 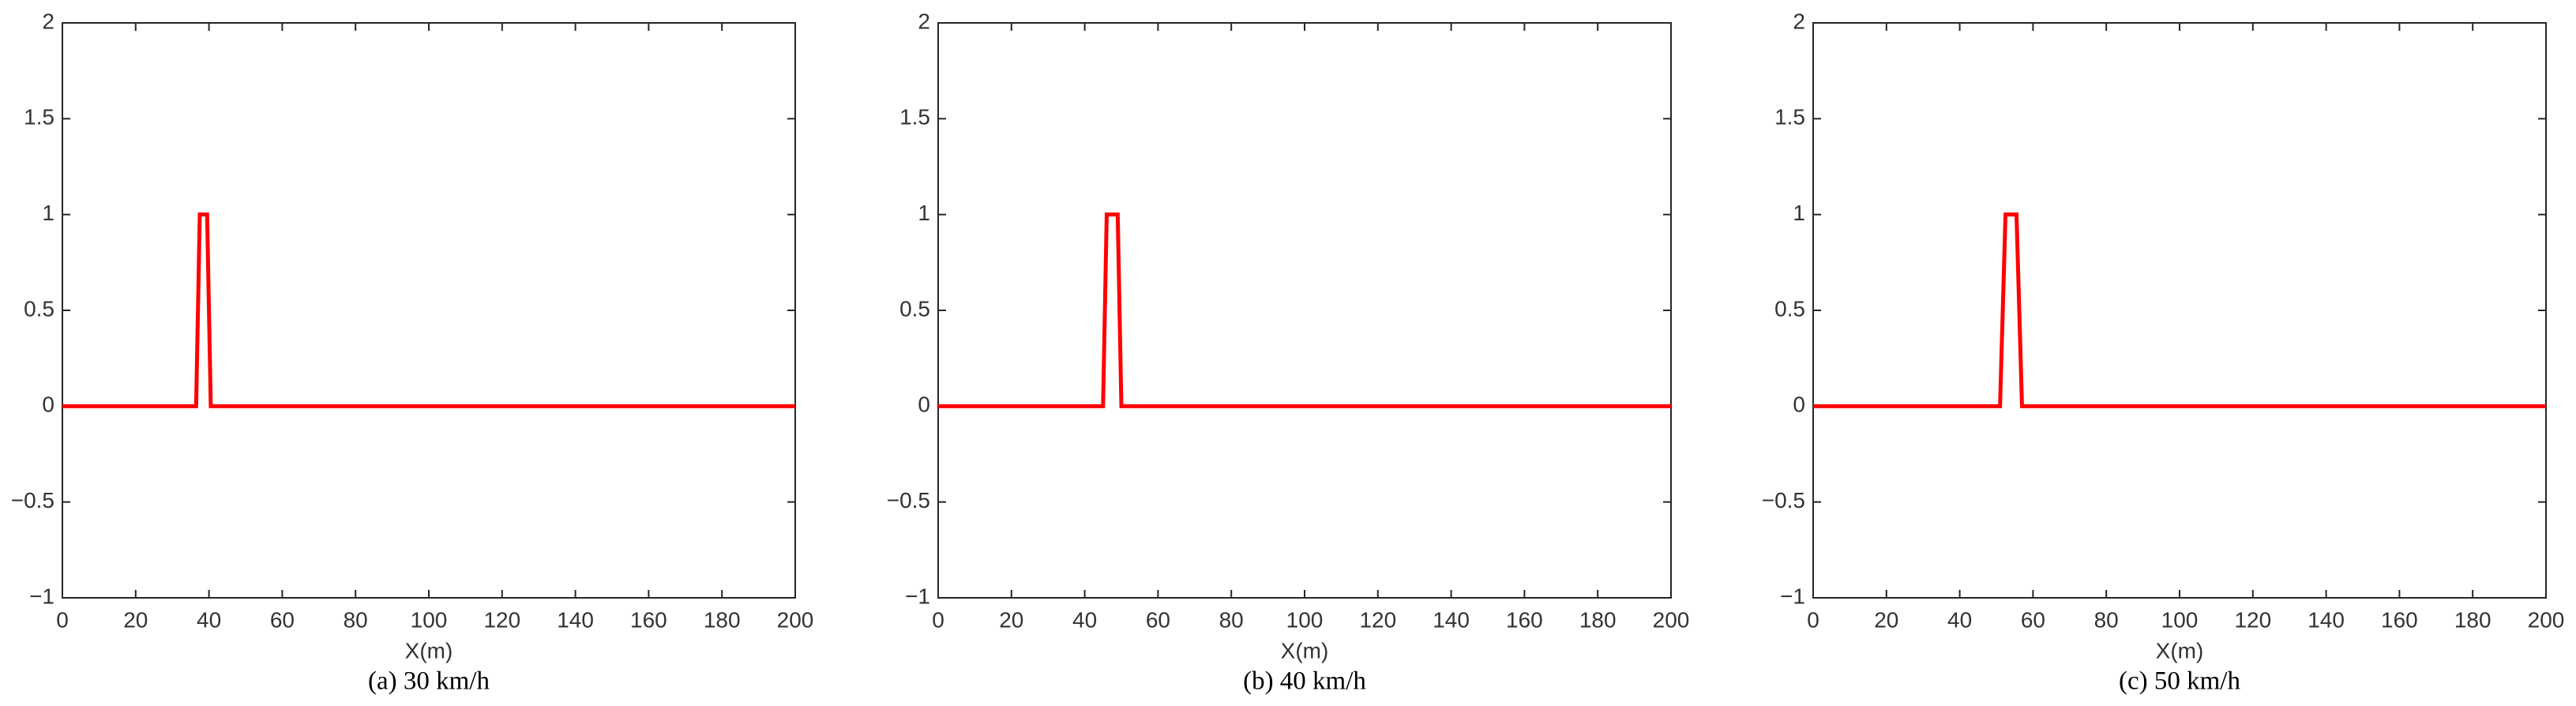 What do you see at coordinates (2179, 682) in the screenshot?
I see `caption: (c) 50 km/h` at bounding box center [2179, 682].